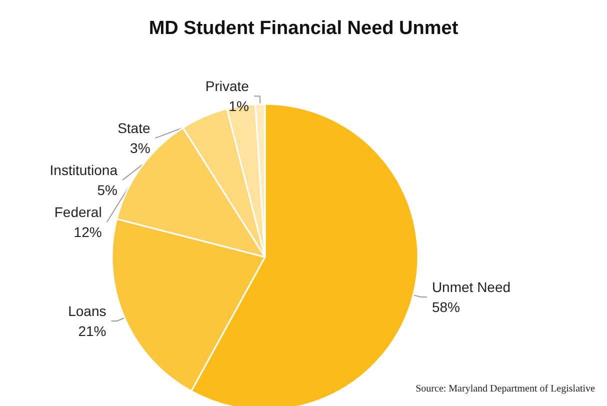  What do you see at coordinates (87, 310) in the screenshot?
I see `slice-label: Loans` at bounding box center [87, 310].